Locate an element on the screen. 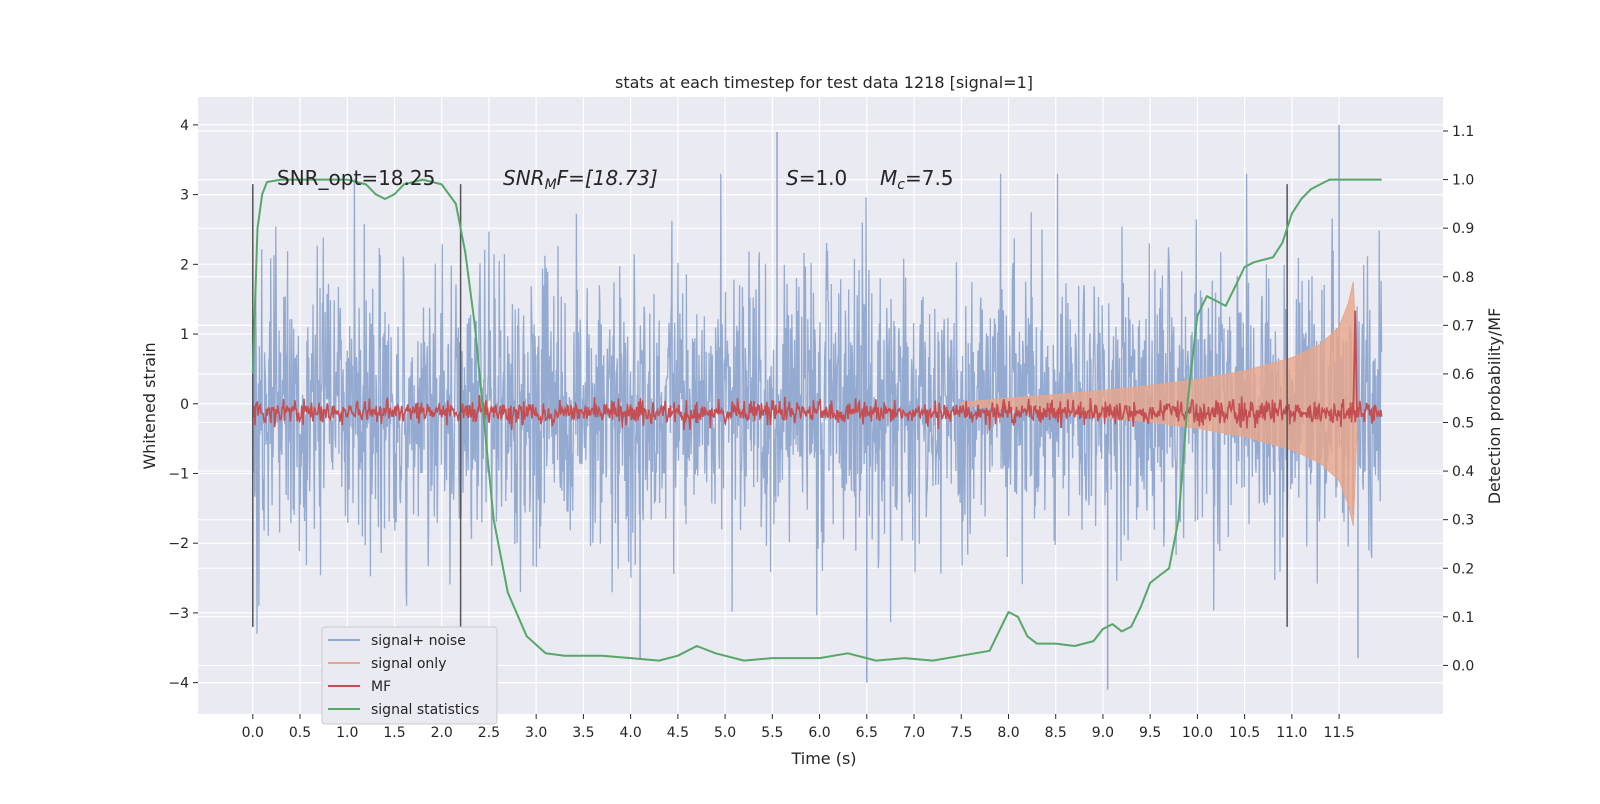 The image size is (1600, 804). y-tick-label: 0 is located at coordinates (184, 405).